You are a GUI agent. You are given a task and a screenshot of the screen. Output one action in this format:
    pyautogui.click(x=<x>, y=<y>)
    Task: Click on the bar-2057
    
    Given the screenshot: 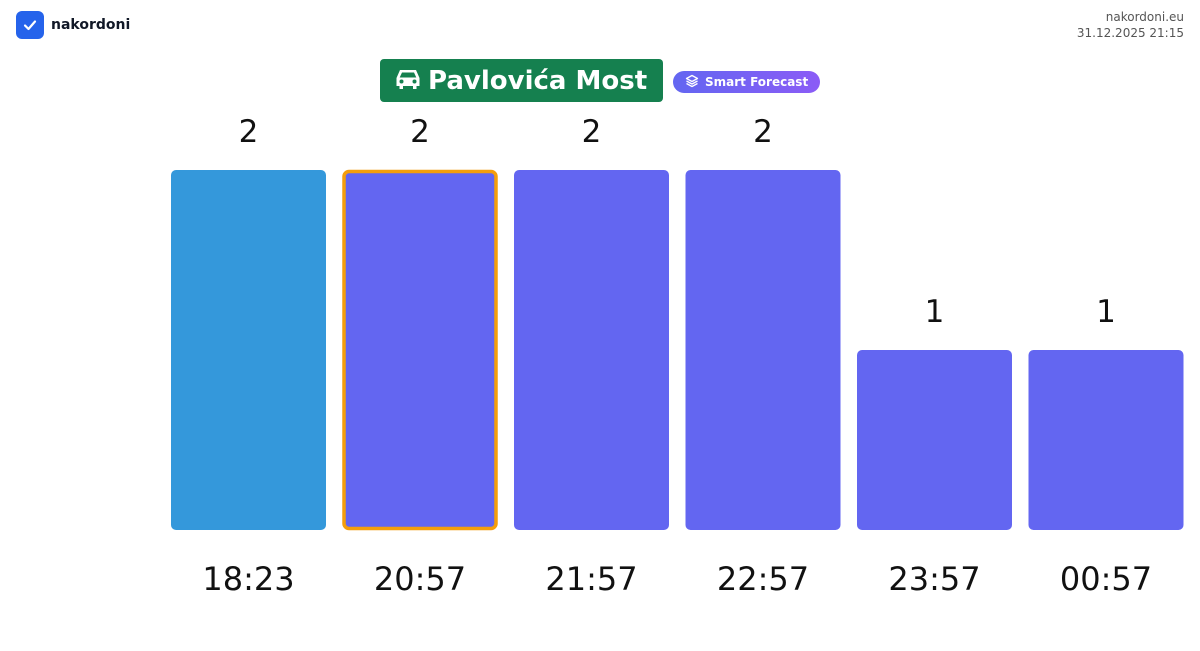 What is the action you would take?
    pyautogui.click(x=420, y=350)
    